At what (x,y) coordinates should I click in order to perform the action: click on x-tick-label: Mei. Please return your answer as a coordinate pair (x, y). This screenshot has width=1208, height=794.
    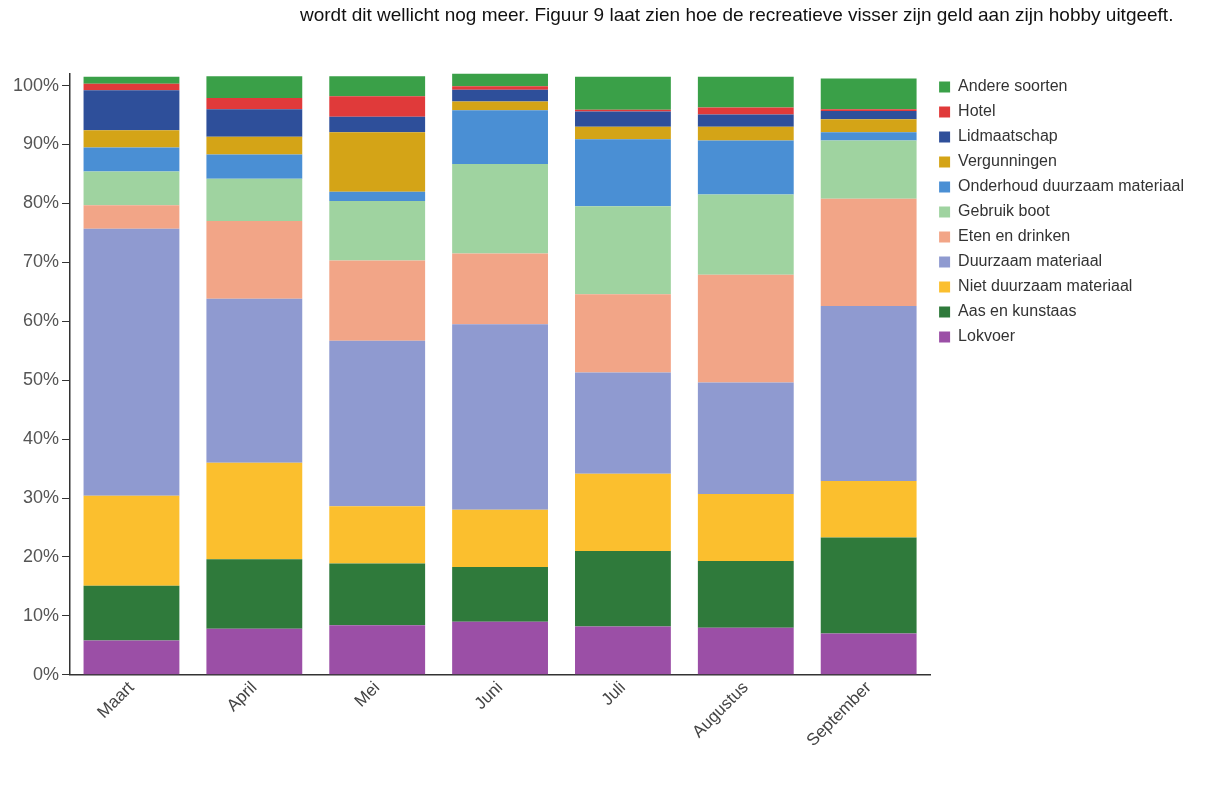
    Looking at the image, I should click on (367, 694).